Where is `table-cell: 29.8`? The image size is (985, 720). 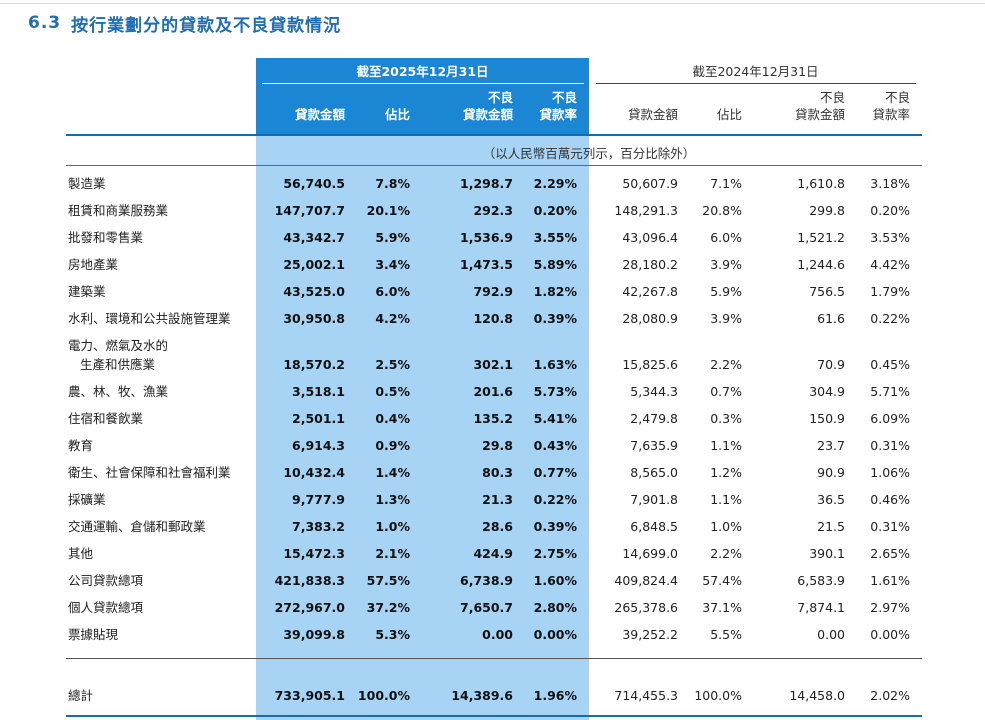
table-cell: 29.8 is located at coordinates (497, 445).